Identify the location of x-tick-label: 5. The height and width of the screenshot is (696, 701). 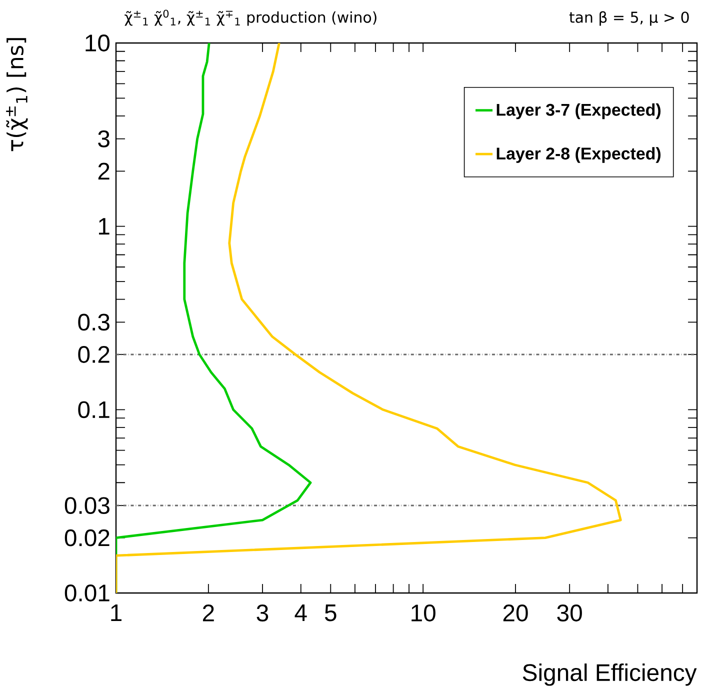
(330, 613).